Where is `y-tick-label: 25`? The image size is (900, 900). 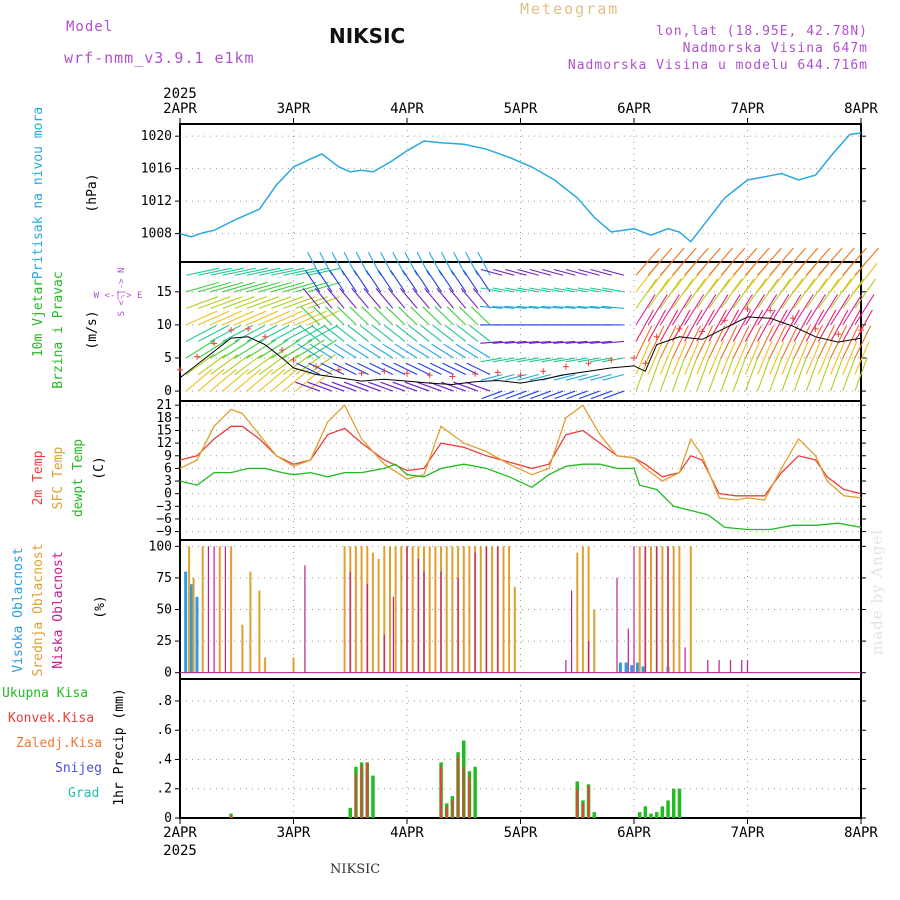 y-tick-label: 25 is located at coordinates (164, 641).